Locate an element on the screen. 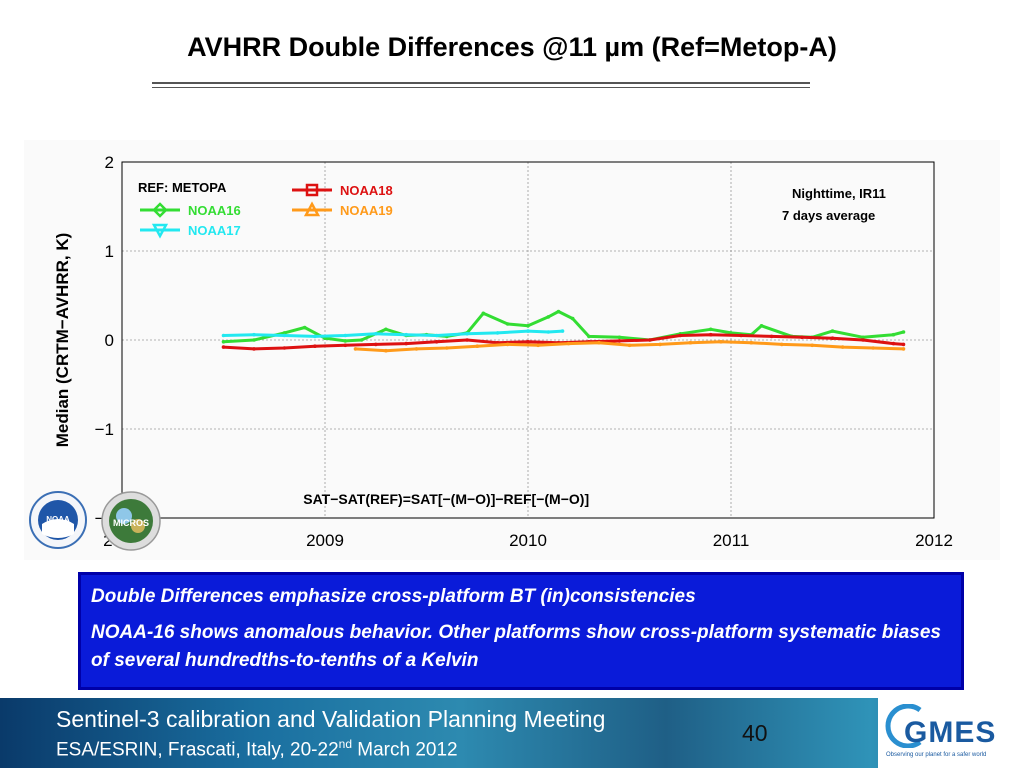 This screenshot has height=768, width=1024. noaa-logo-text: NOAA is located at coordinates (58, 519).